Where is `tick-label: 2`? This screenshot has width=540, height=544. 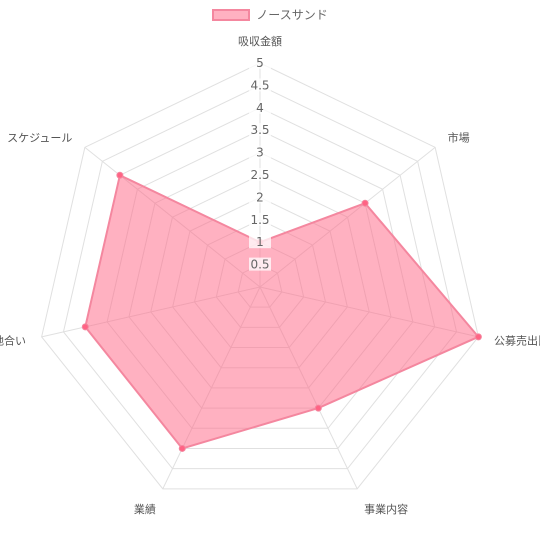 tick-label: 2 is located at coordinates (260, 197).